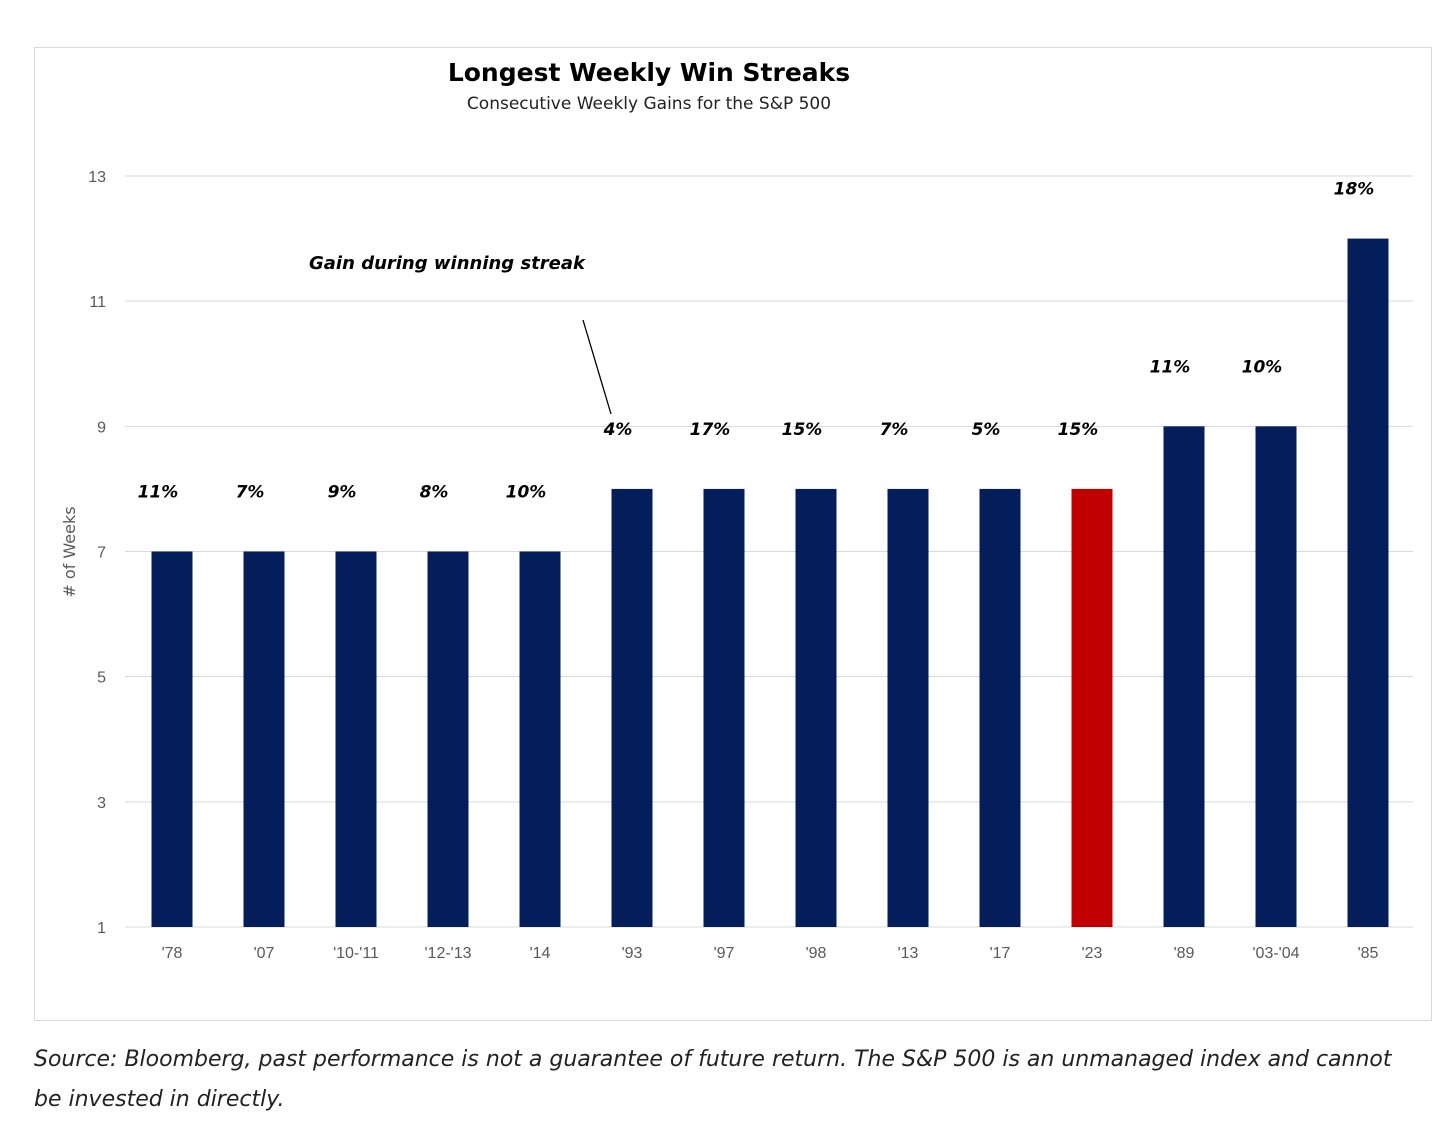 Image resolution: width=1456 pixels, height=1133 pixels. I want to click on y-tick-label: 9, so click(101, 427).